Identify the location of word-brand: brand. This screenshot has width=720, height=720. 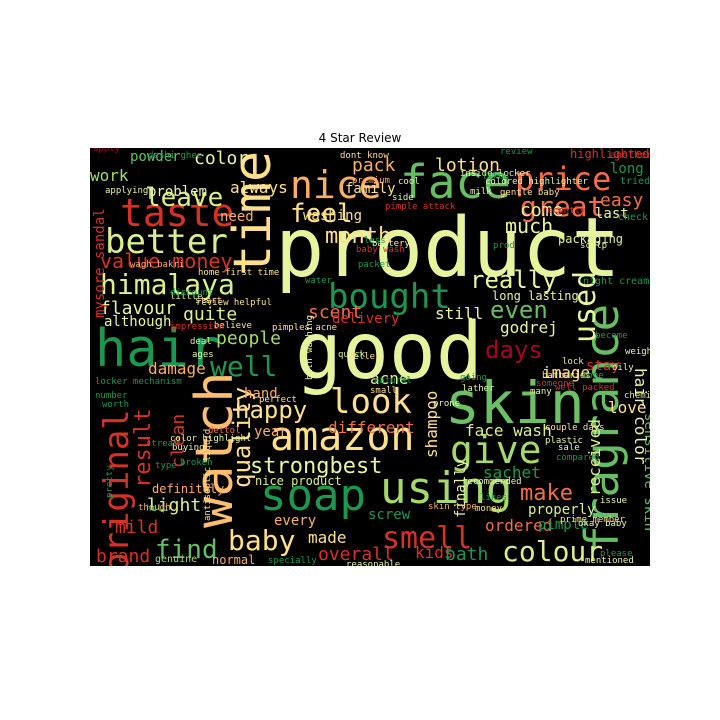
(123, 556).